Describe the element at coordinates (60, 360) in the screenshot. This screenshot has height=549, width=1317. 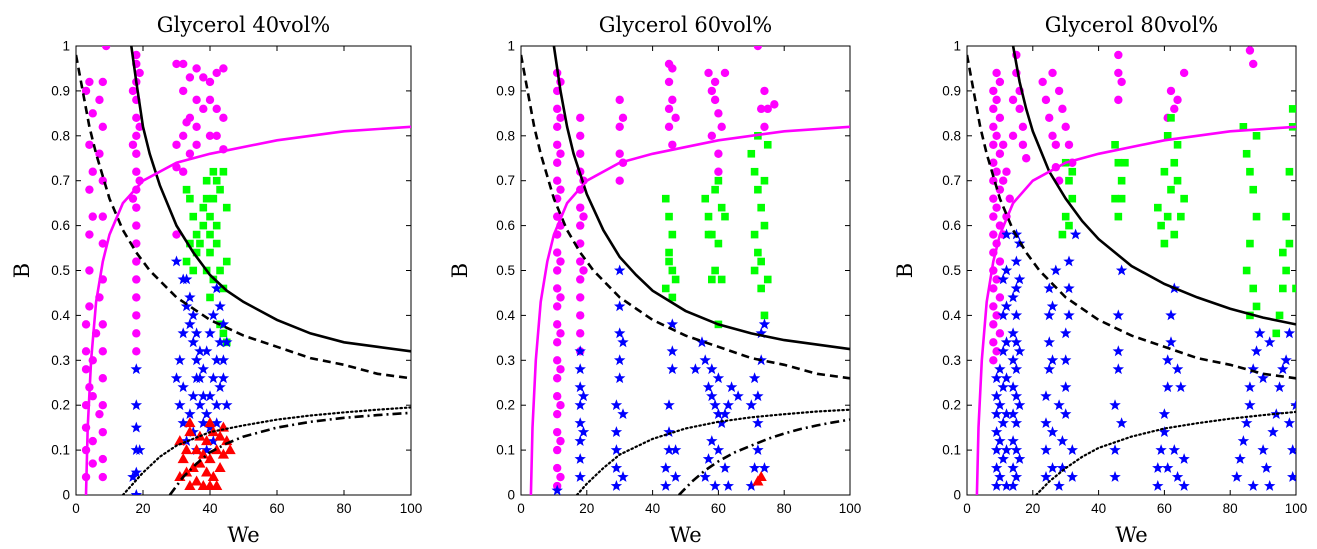
I see `y-tick-label: 0.3` at that location.